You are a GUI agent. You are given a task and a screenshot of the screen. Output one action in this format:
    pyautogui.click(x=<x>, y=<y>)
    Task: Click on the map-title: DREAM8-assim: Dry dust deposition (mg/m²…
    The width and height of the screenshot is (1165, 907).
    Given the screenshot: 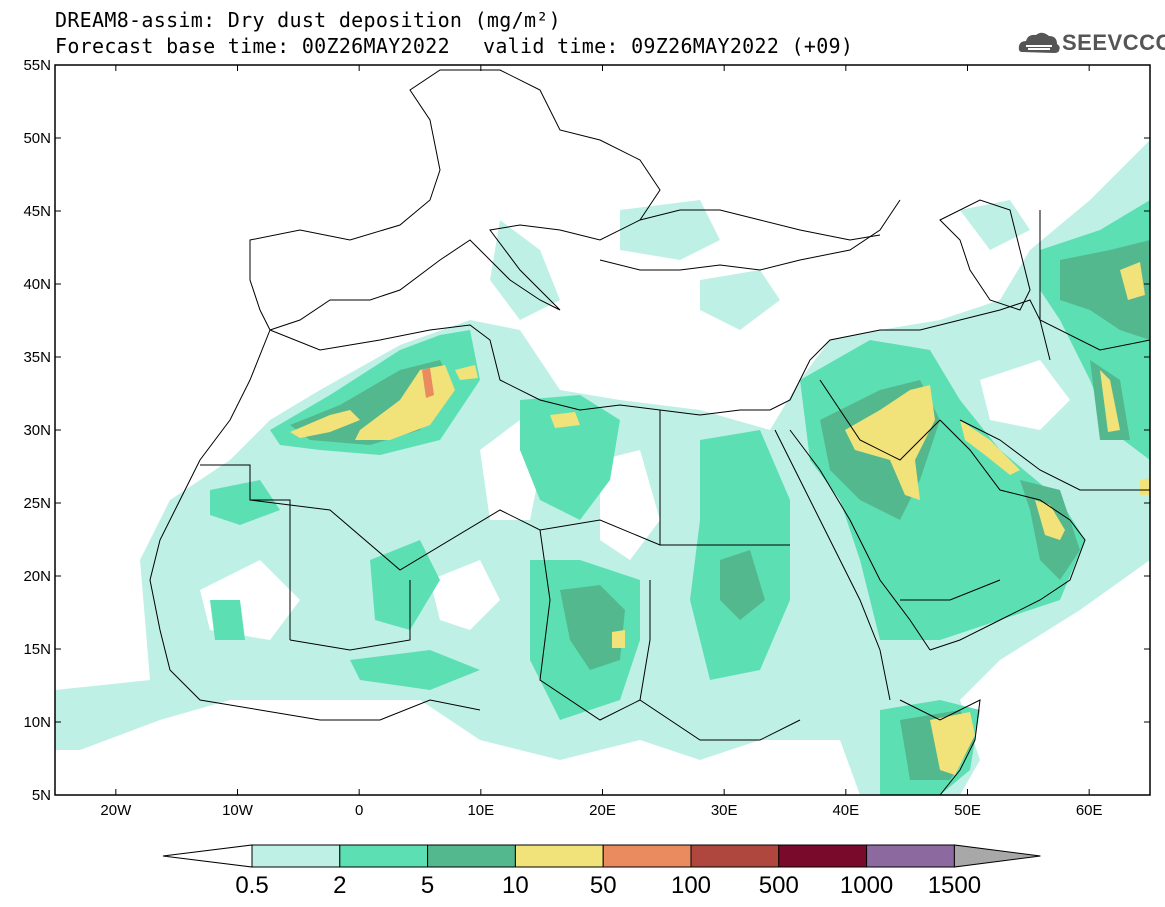 What is the action you would take?
    pyautogui.click(x=308, y=20)
    